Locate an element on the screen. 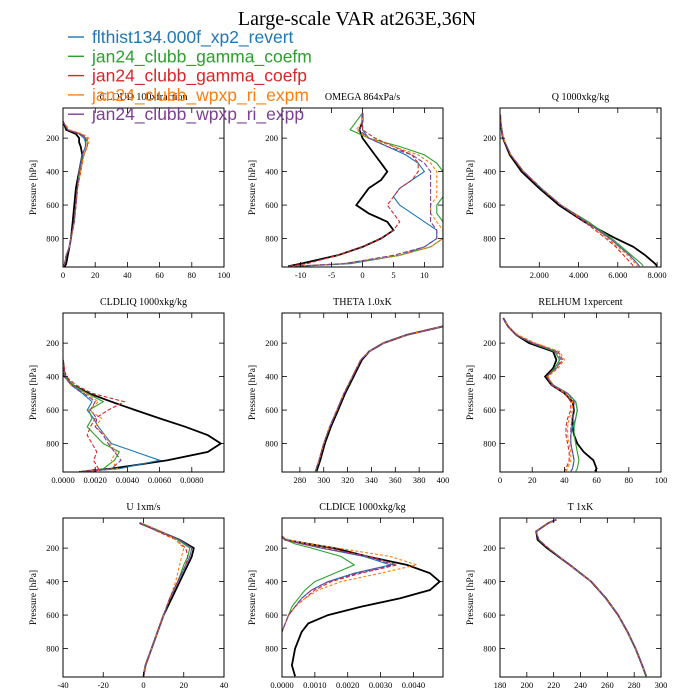 The width and height of the screenshot is (700, 700). x-tick-label: 2.000 is located at coordinates (539, 275).